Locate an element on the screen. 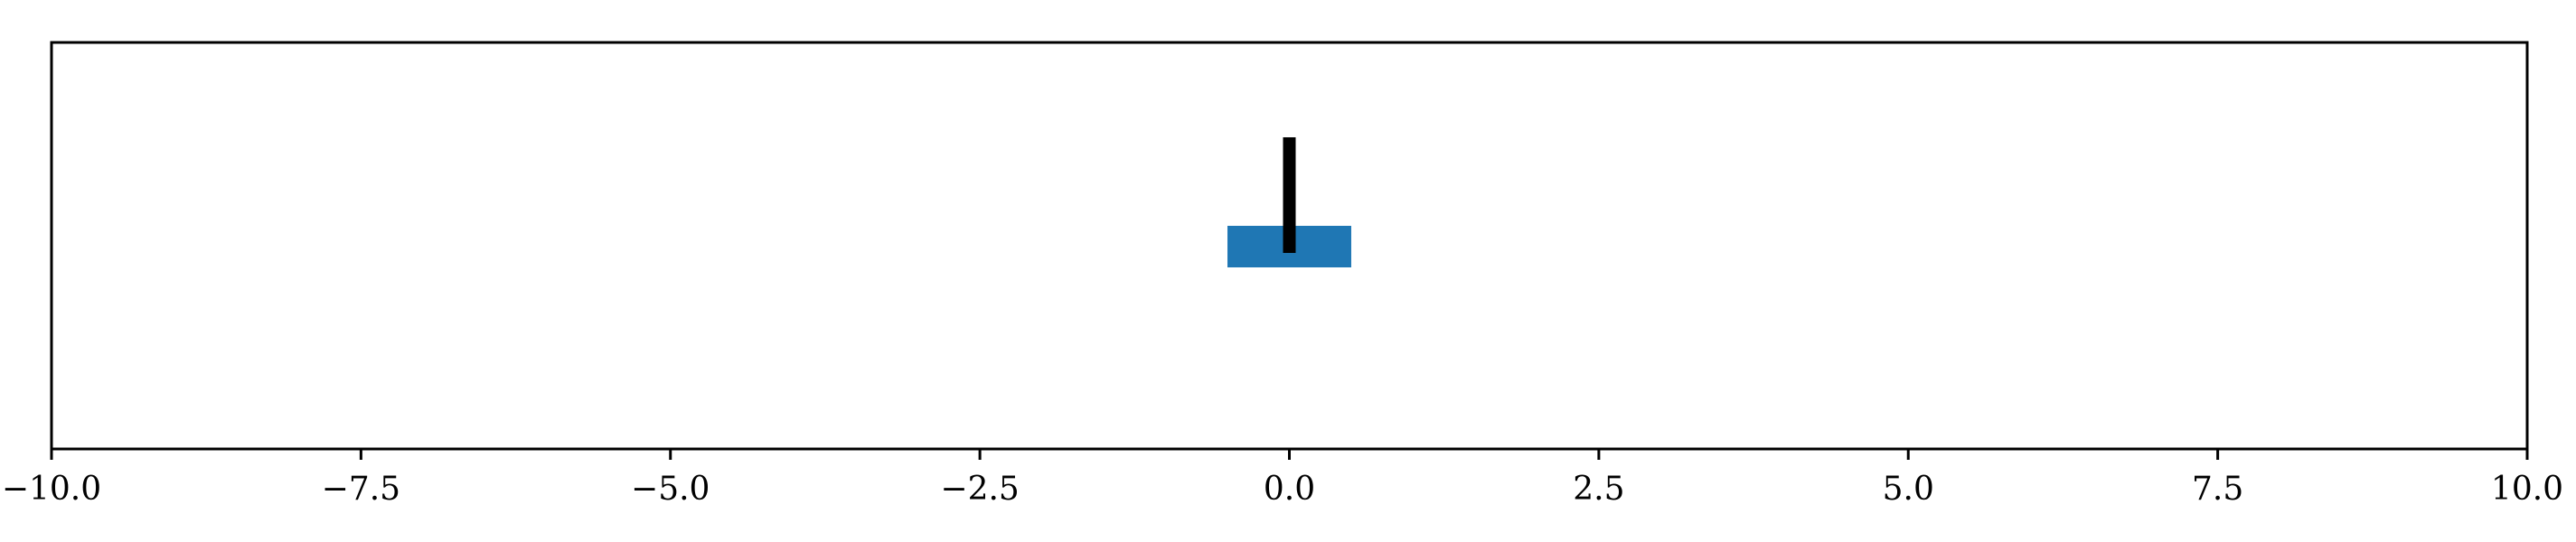  x-tick-label: −7.5 is located at coordinates (361, 490).